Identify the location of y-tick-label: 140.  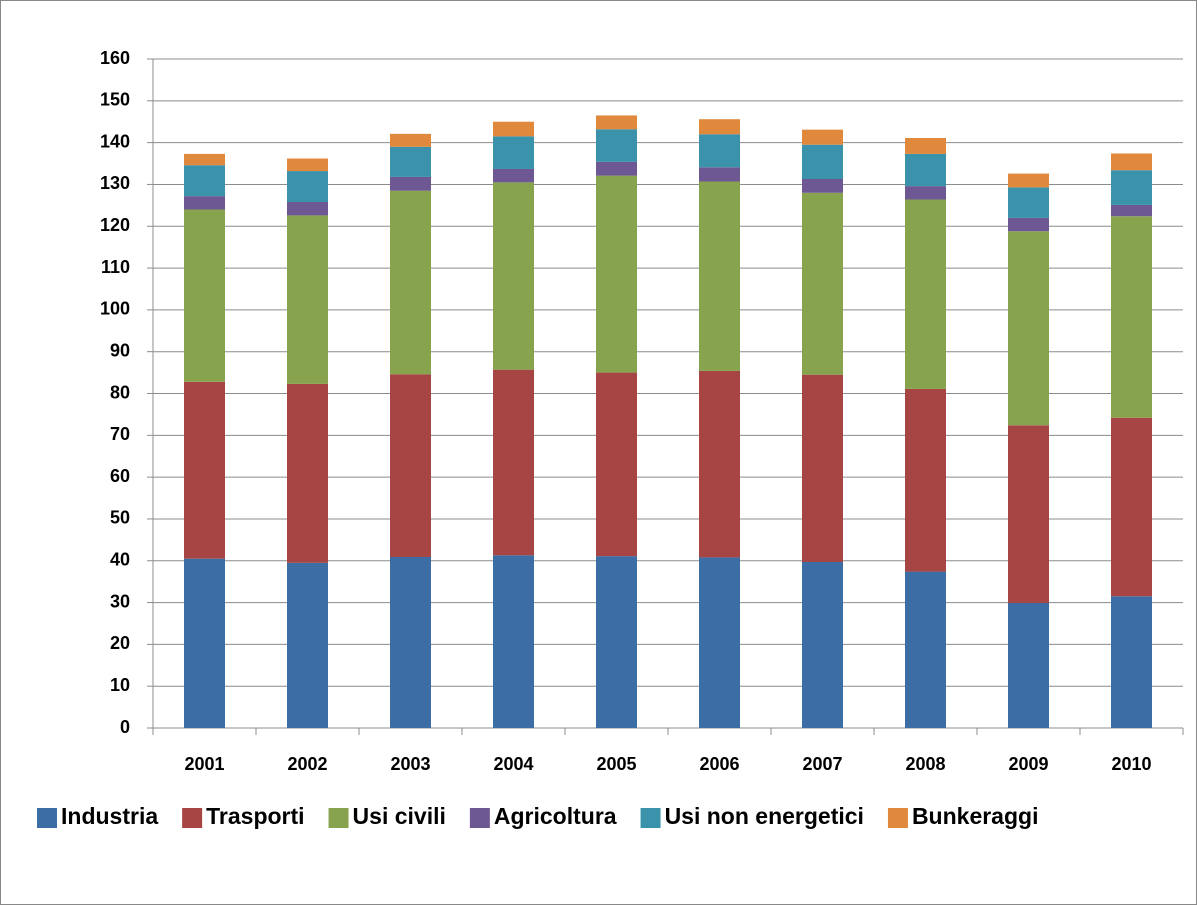
(115, 141).